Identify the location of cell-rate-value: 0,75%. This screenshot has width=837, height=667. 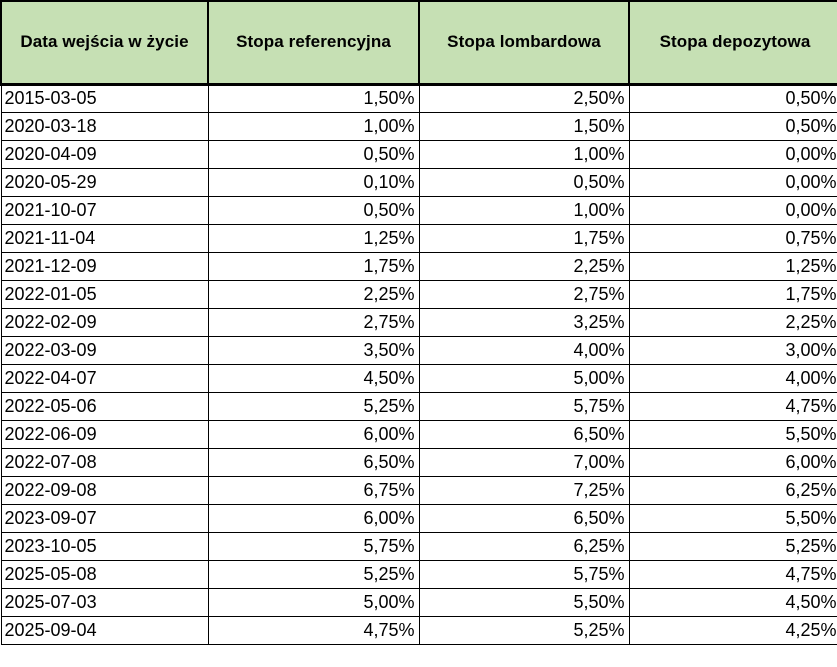
(732, 238).